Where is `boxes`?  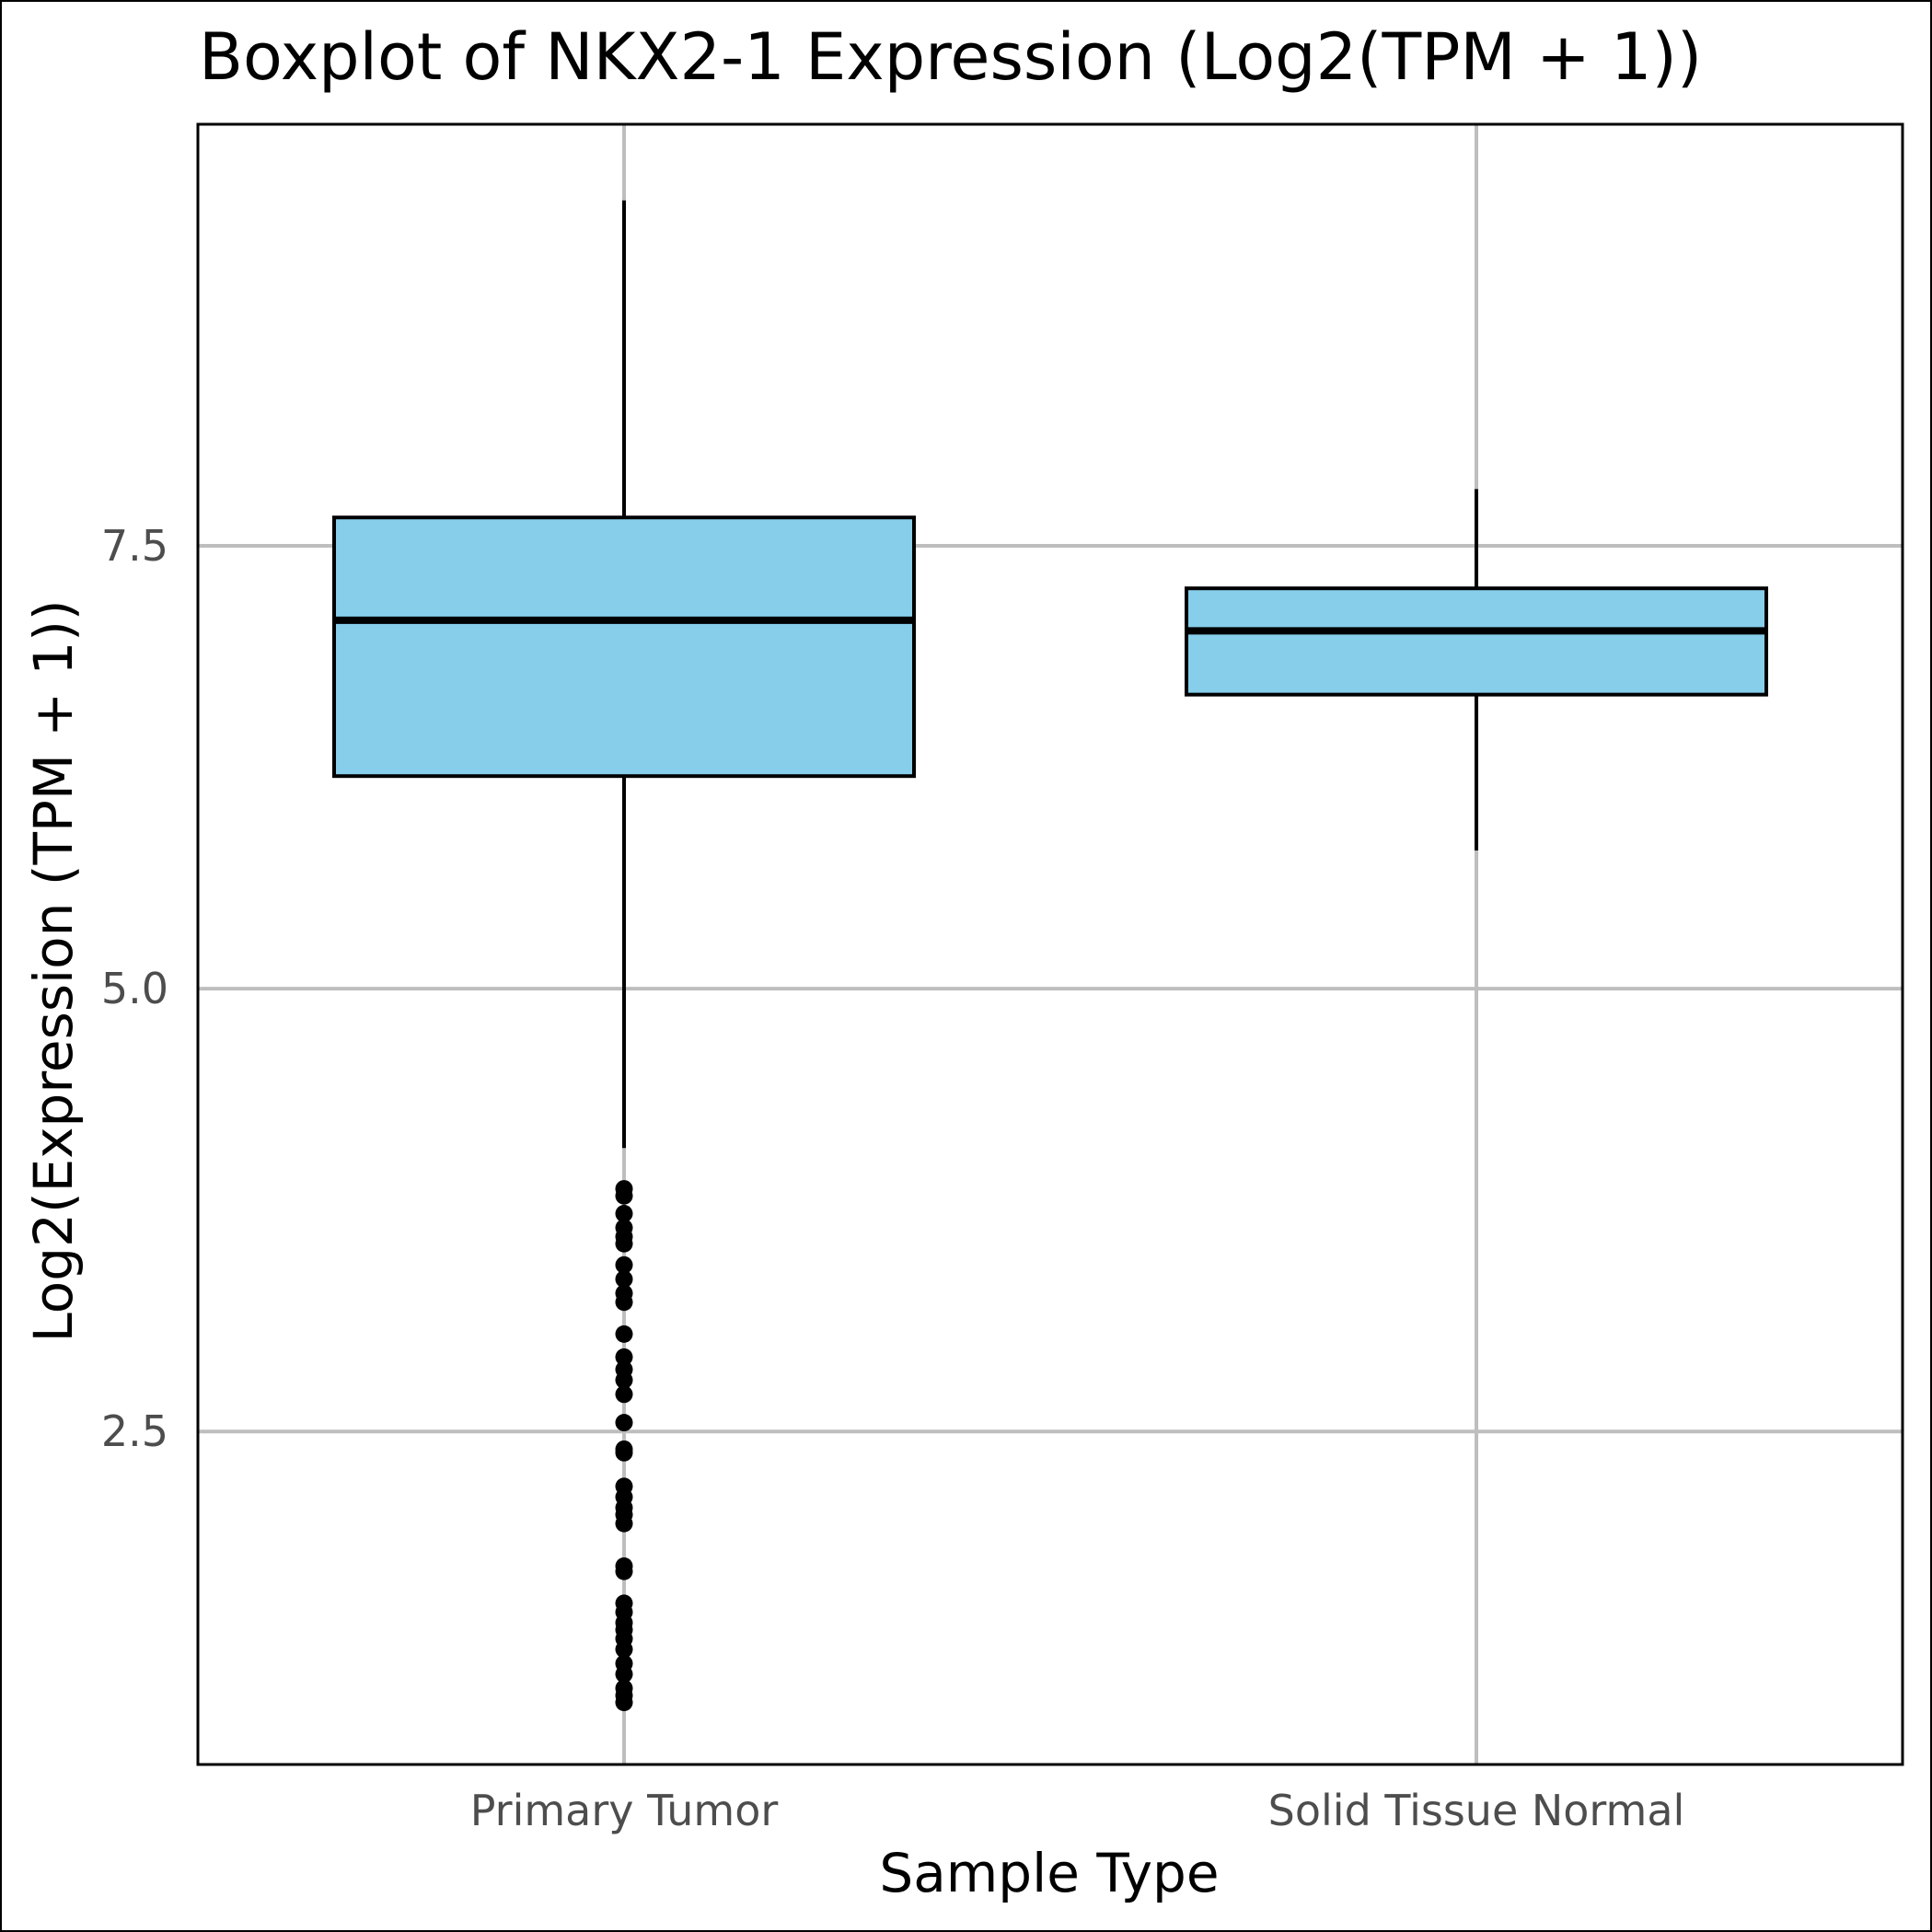 boxes is located at coordinates (1050, 647).